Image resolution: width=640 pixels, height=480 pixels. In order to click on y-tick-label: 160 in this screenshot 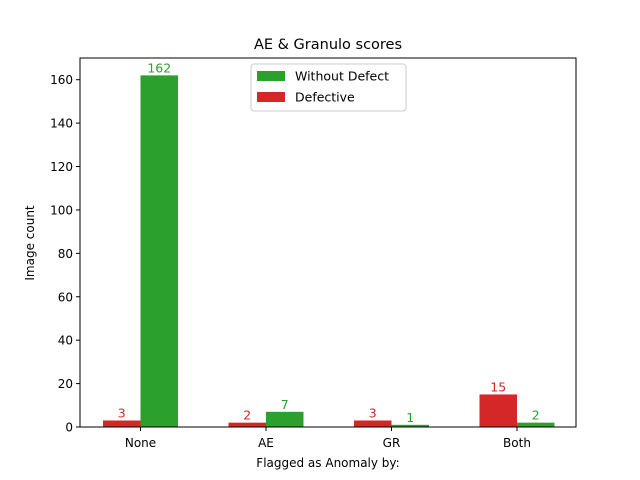, I will do `click(61, 80)`.